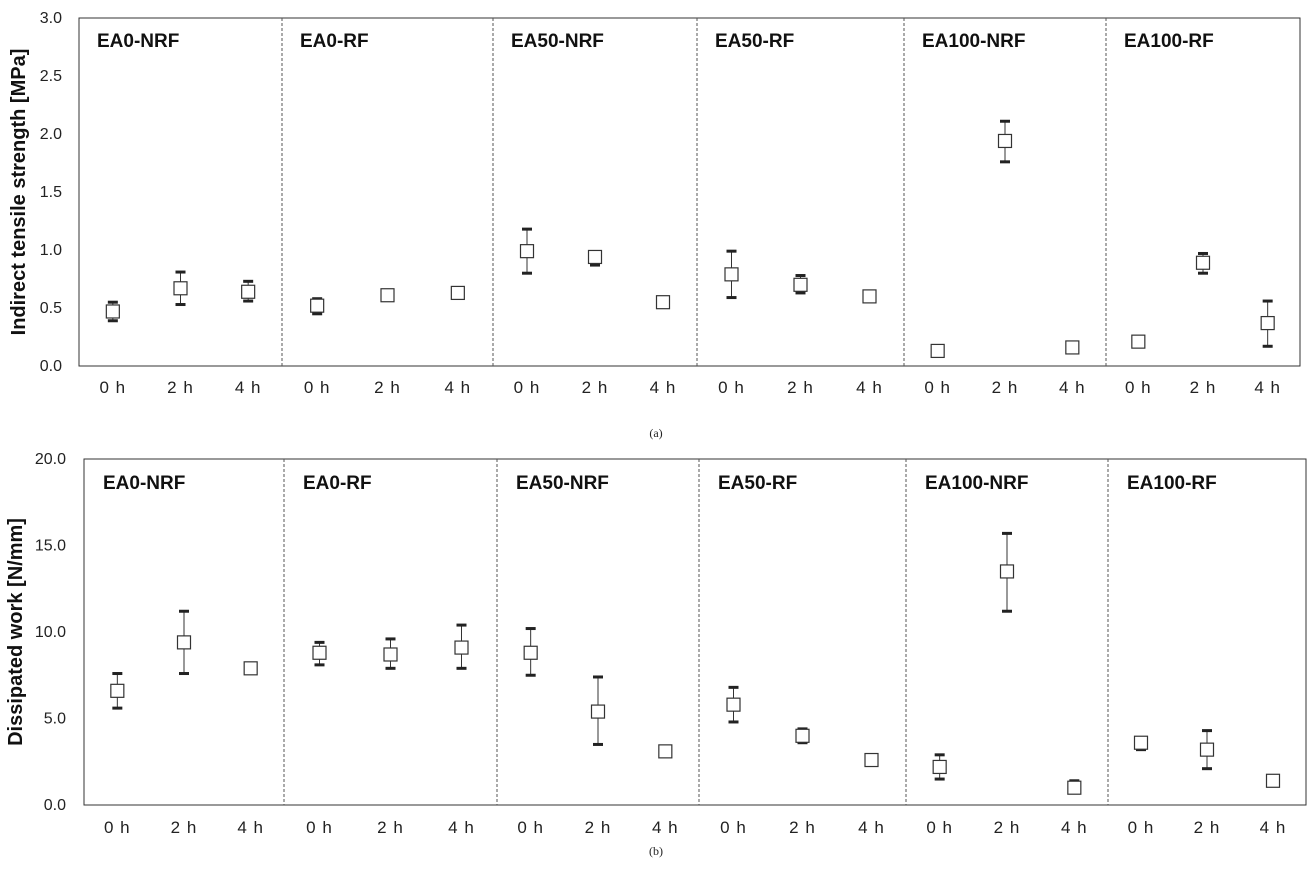  What do you see at coordinates (55, 805) in the screenshot?
I see `y-tick-label: 0.0` at bounding box center [55, 805].